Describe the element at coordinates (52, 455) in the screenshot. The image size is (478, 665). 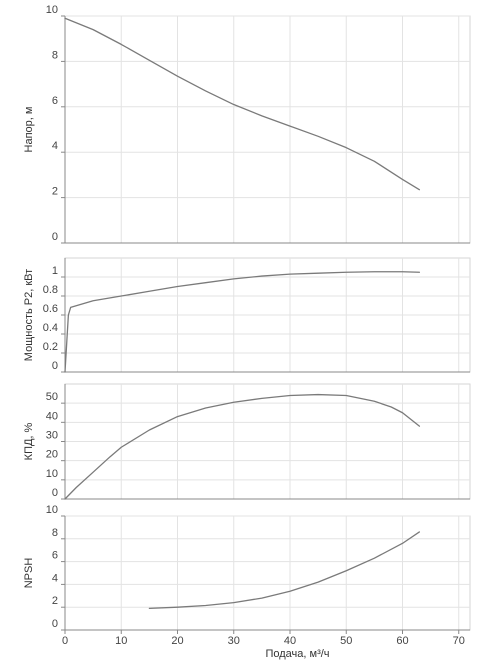
I see `y-tick-label: 20` at that location.